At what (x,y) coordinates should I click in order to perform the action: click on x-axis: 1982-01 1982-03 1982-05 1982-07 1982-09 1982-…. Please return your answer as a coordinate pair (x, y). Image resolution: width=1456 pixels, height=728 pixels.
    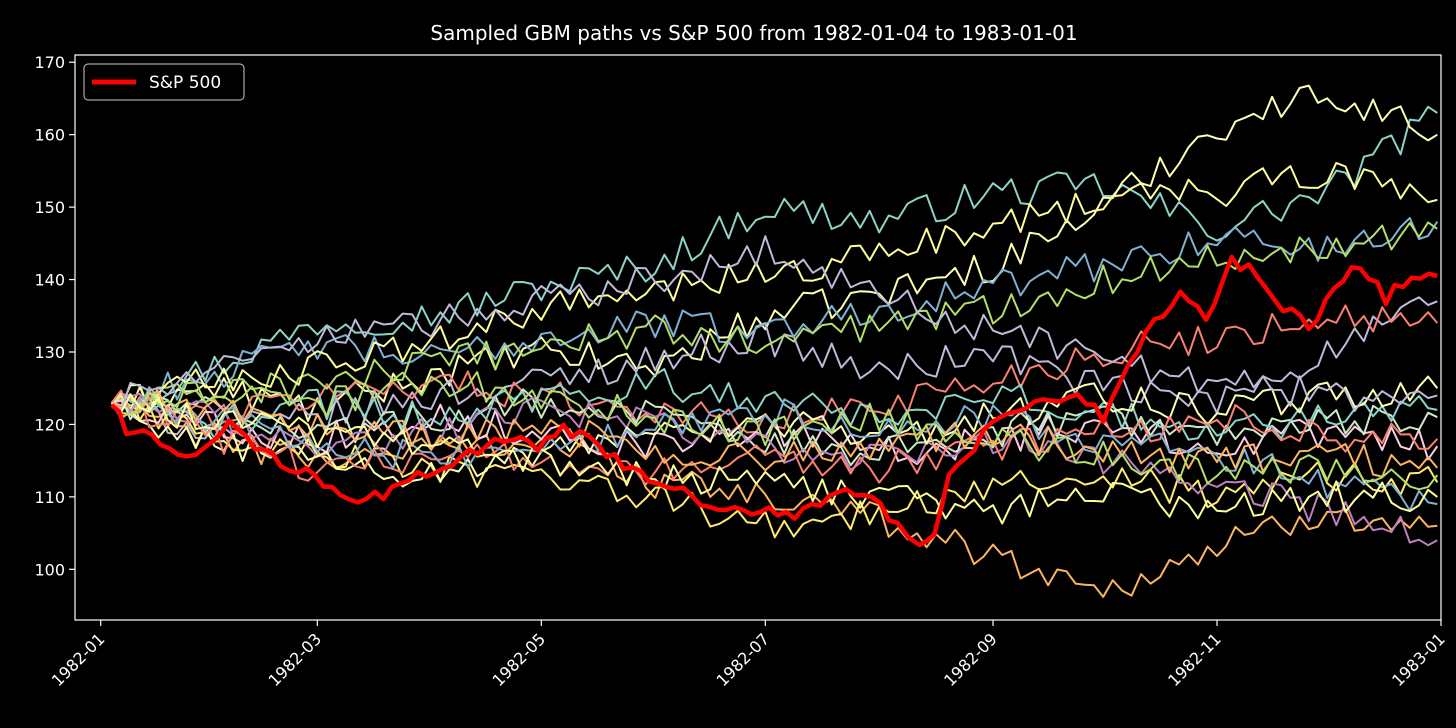
    Looking at the image, I should click on (748, 655).